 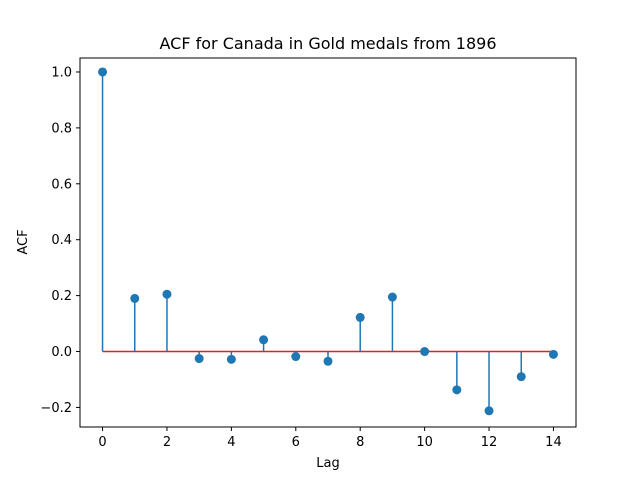 I want to click on x-tick-label: 10, so click(x=424, y=442).